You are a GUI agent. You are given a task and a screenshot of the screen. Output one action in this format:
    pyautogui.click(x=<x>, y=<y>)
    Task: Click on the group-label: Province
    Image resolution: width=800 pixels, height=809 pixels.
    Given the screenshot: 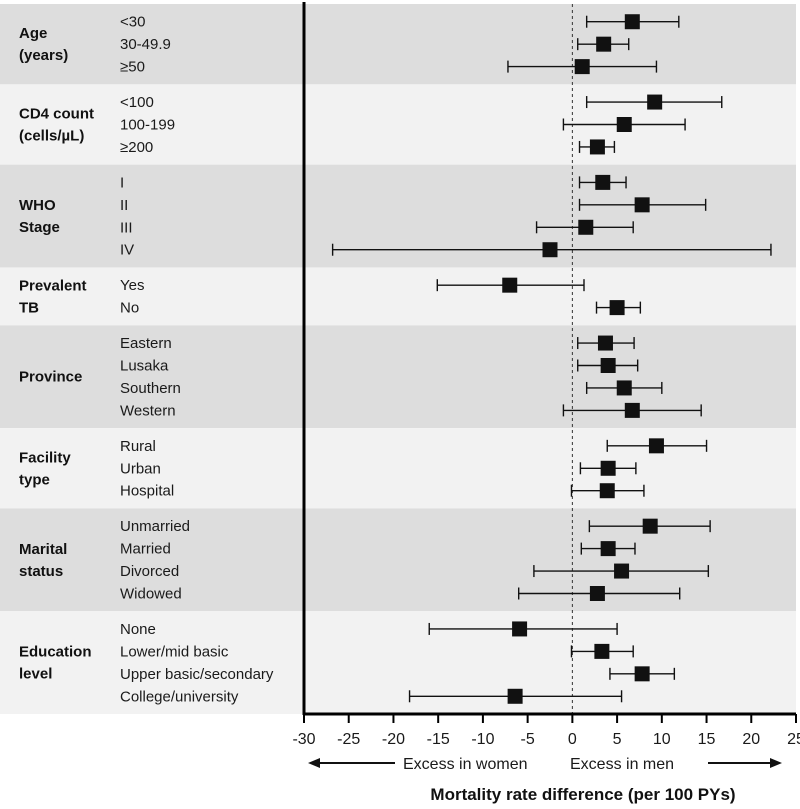 What is the action you would take?
    pyautogui.click(x=50, y=377)
    